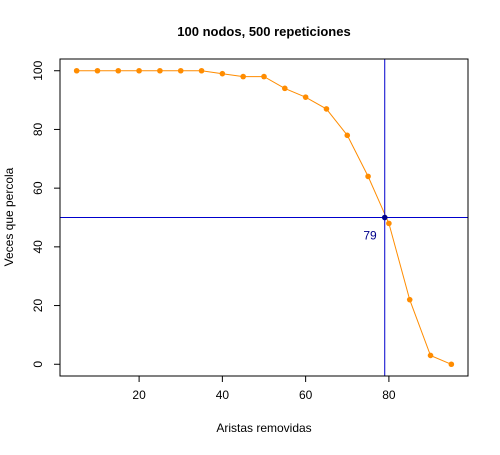 The height and width of the screenshot is (455, 500). Describe the element at coordinates (38, 70) in the screenshot. I see `y-tick-label: 100` at that location.